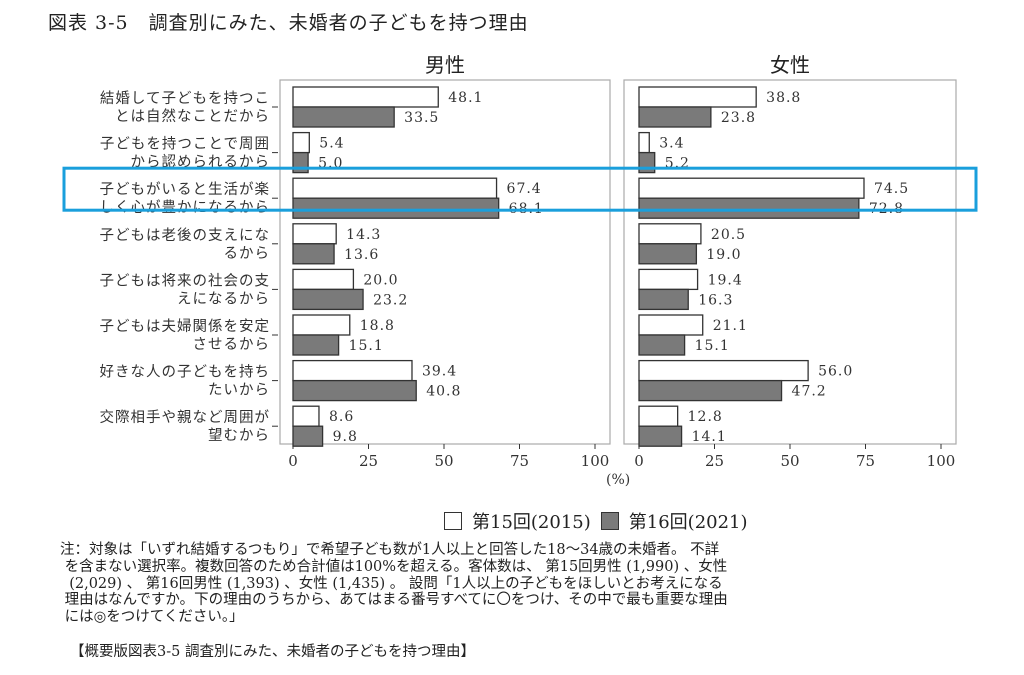  I want to click on legend: 第15回(2015) 第16回(2021), so click(601, 521).